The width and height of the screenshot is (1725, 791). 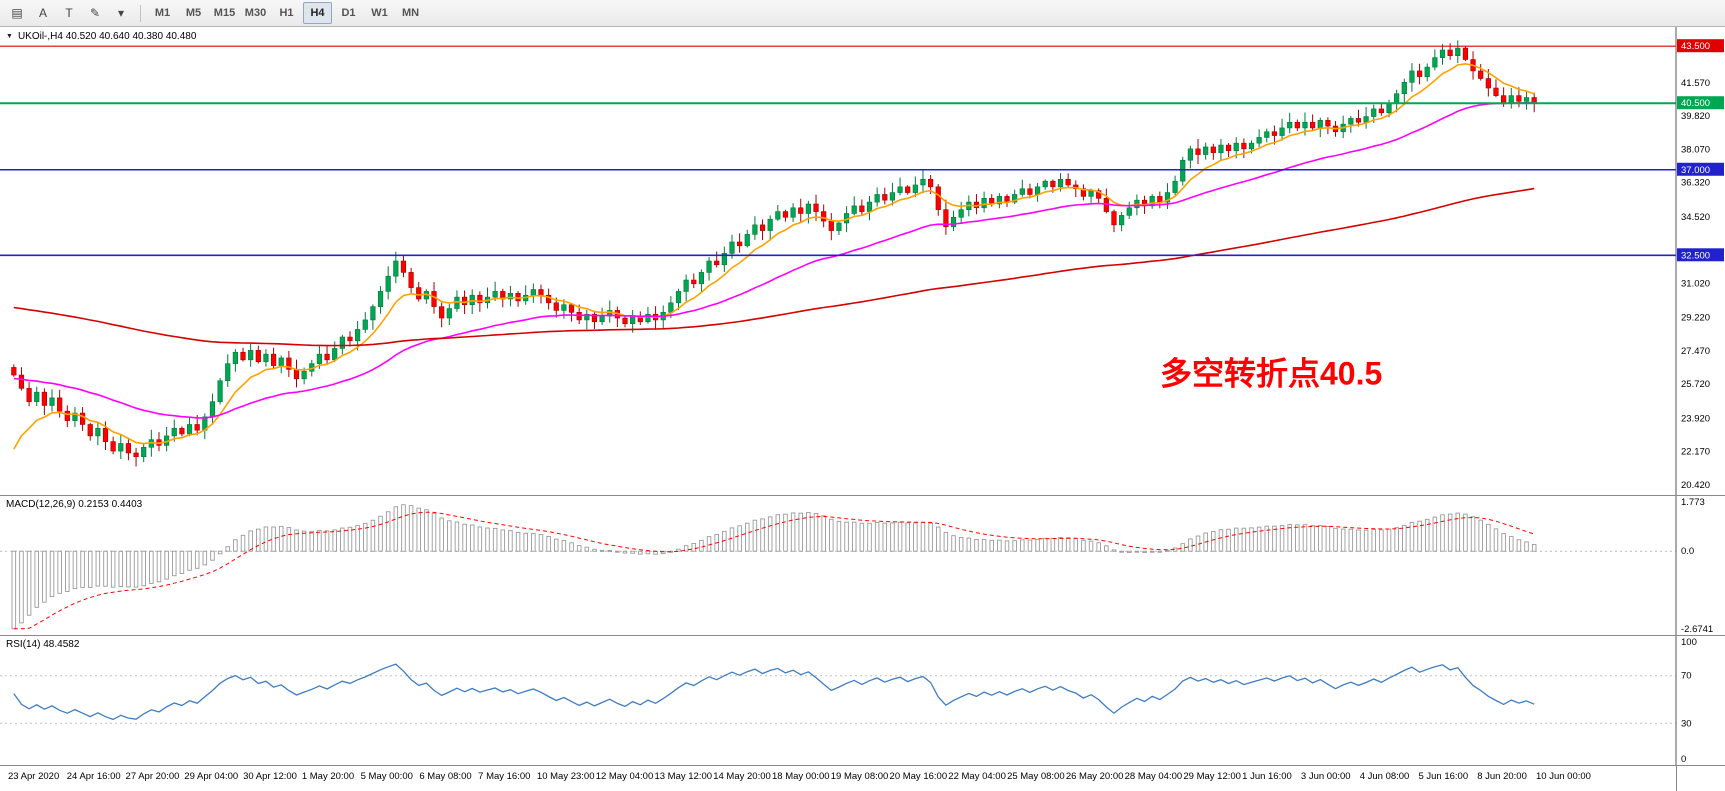 I want to click on text-tool-button: T, so click(x=69, y=13).